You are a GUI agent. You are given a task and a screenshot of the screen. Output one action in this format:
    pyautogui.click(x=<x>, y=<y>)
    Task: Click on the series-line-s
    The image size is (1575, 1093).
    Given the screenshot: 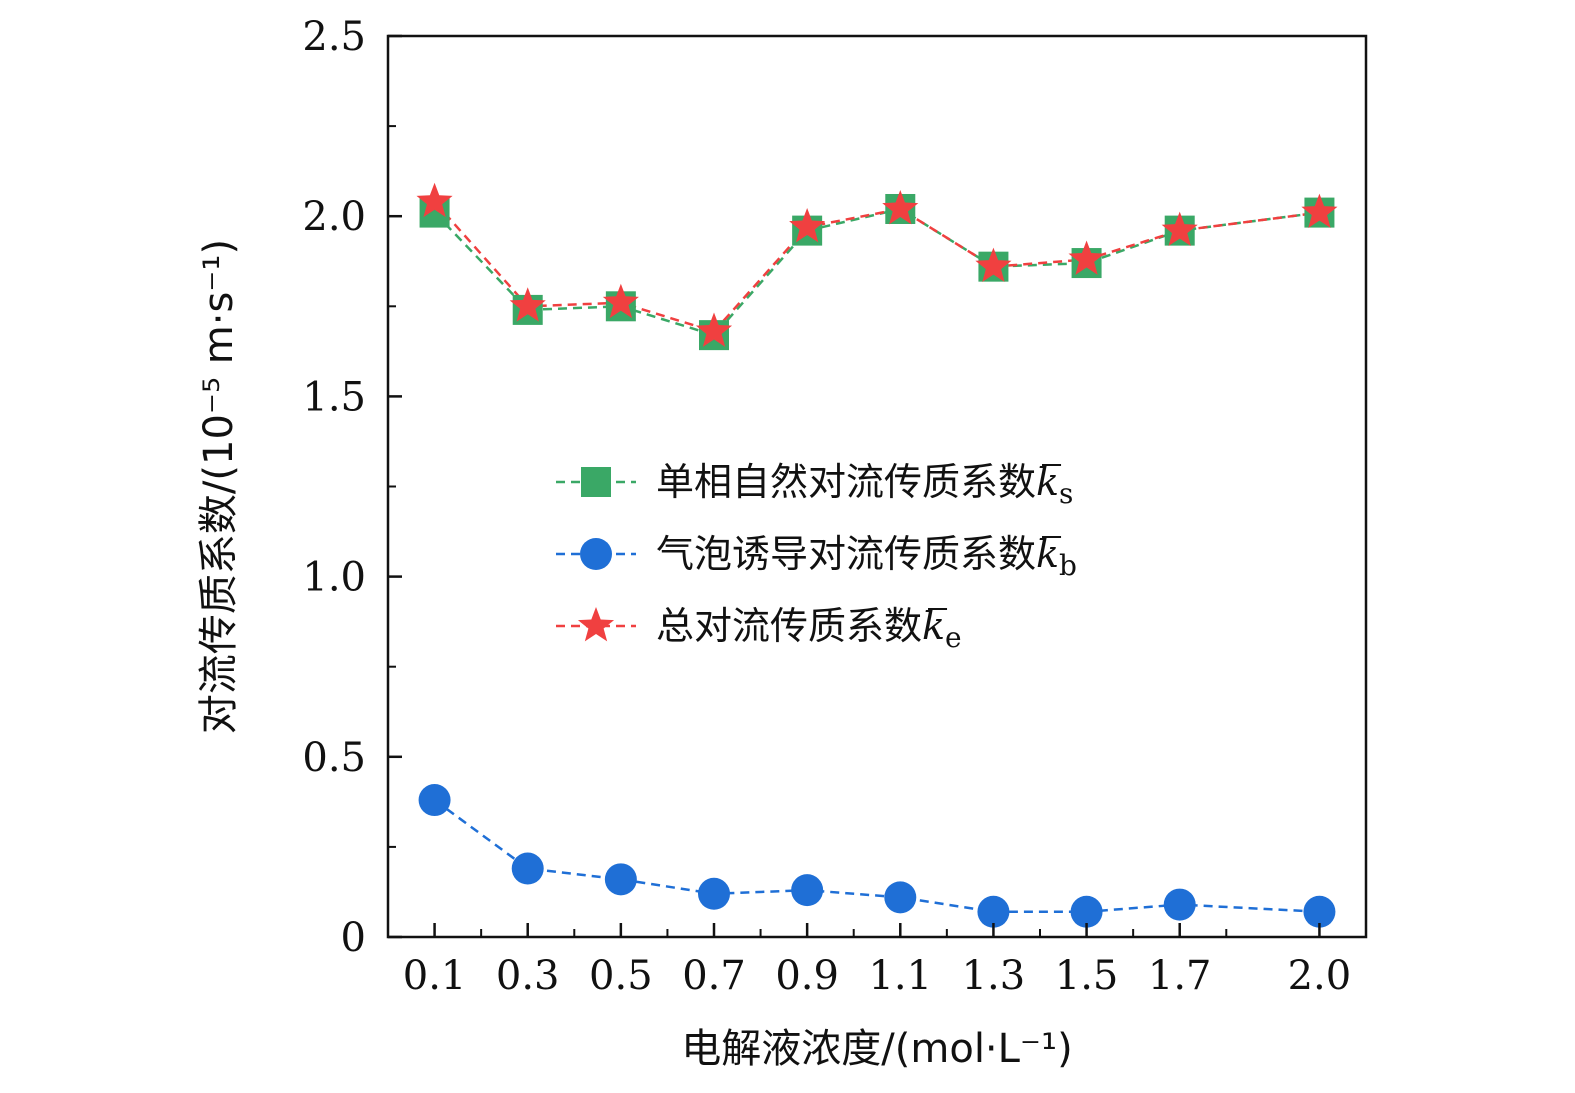 What is the action you would take?
    pyautogui.click(x=876, y=272)
    